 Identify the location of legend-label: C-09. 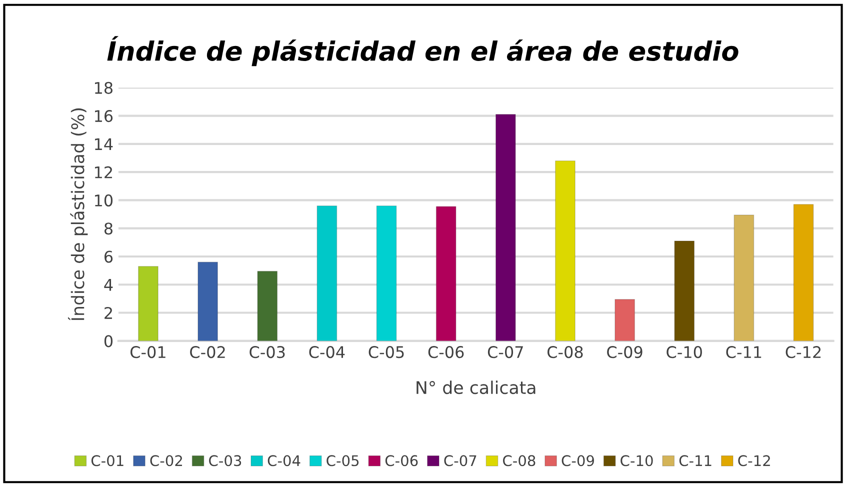
(578, 460).